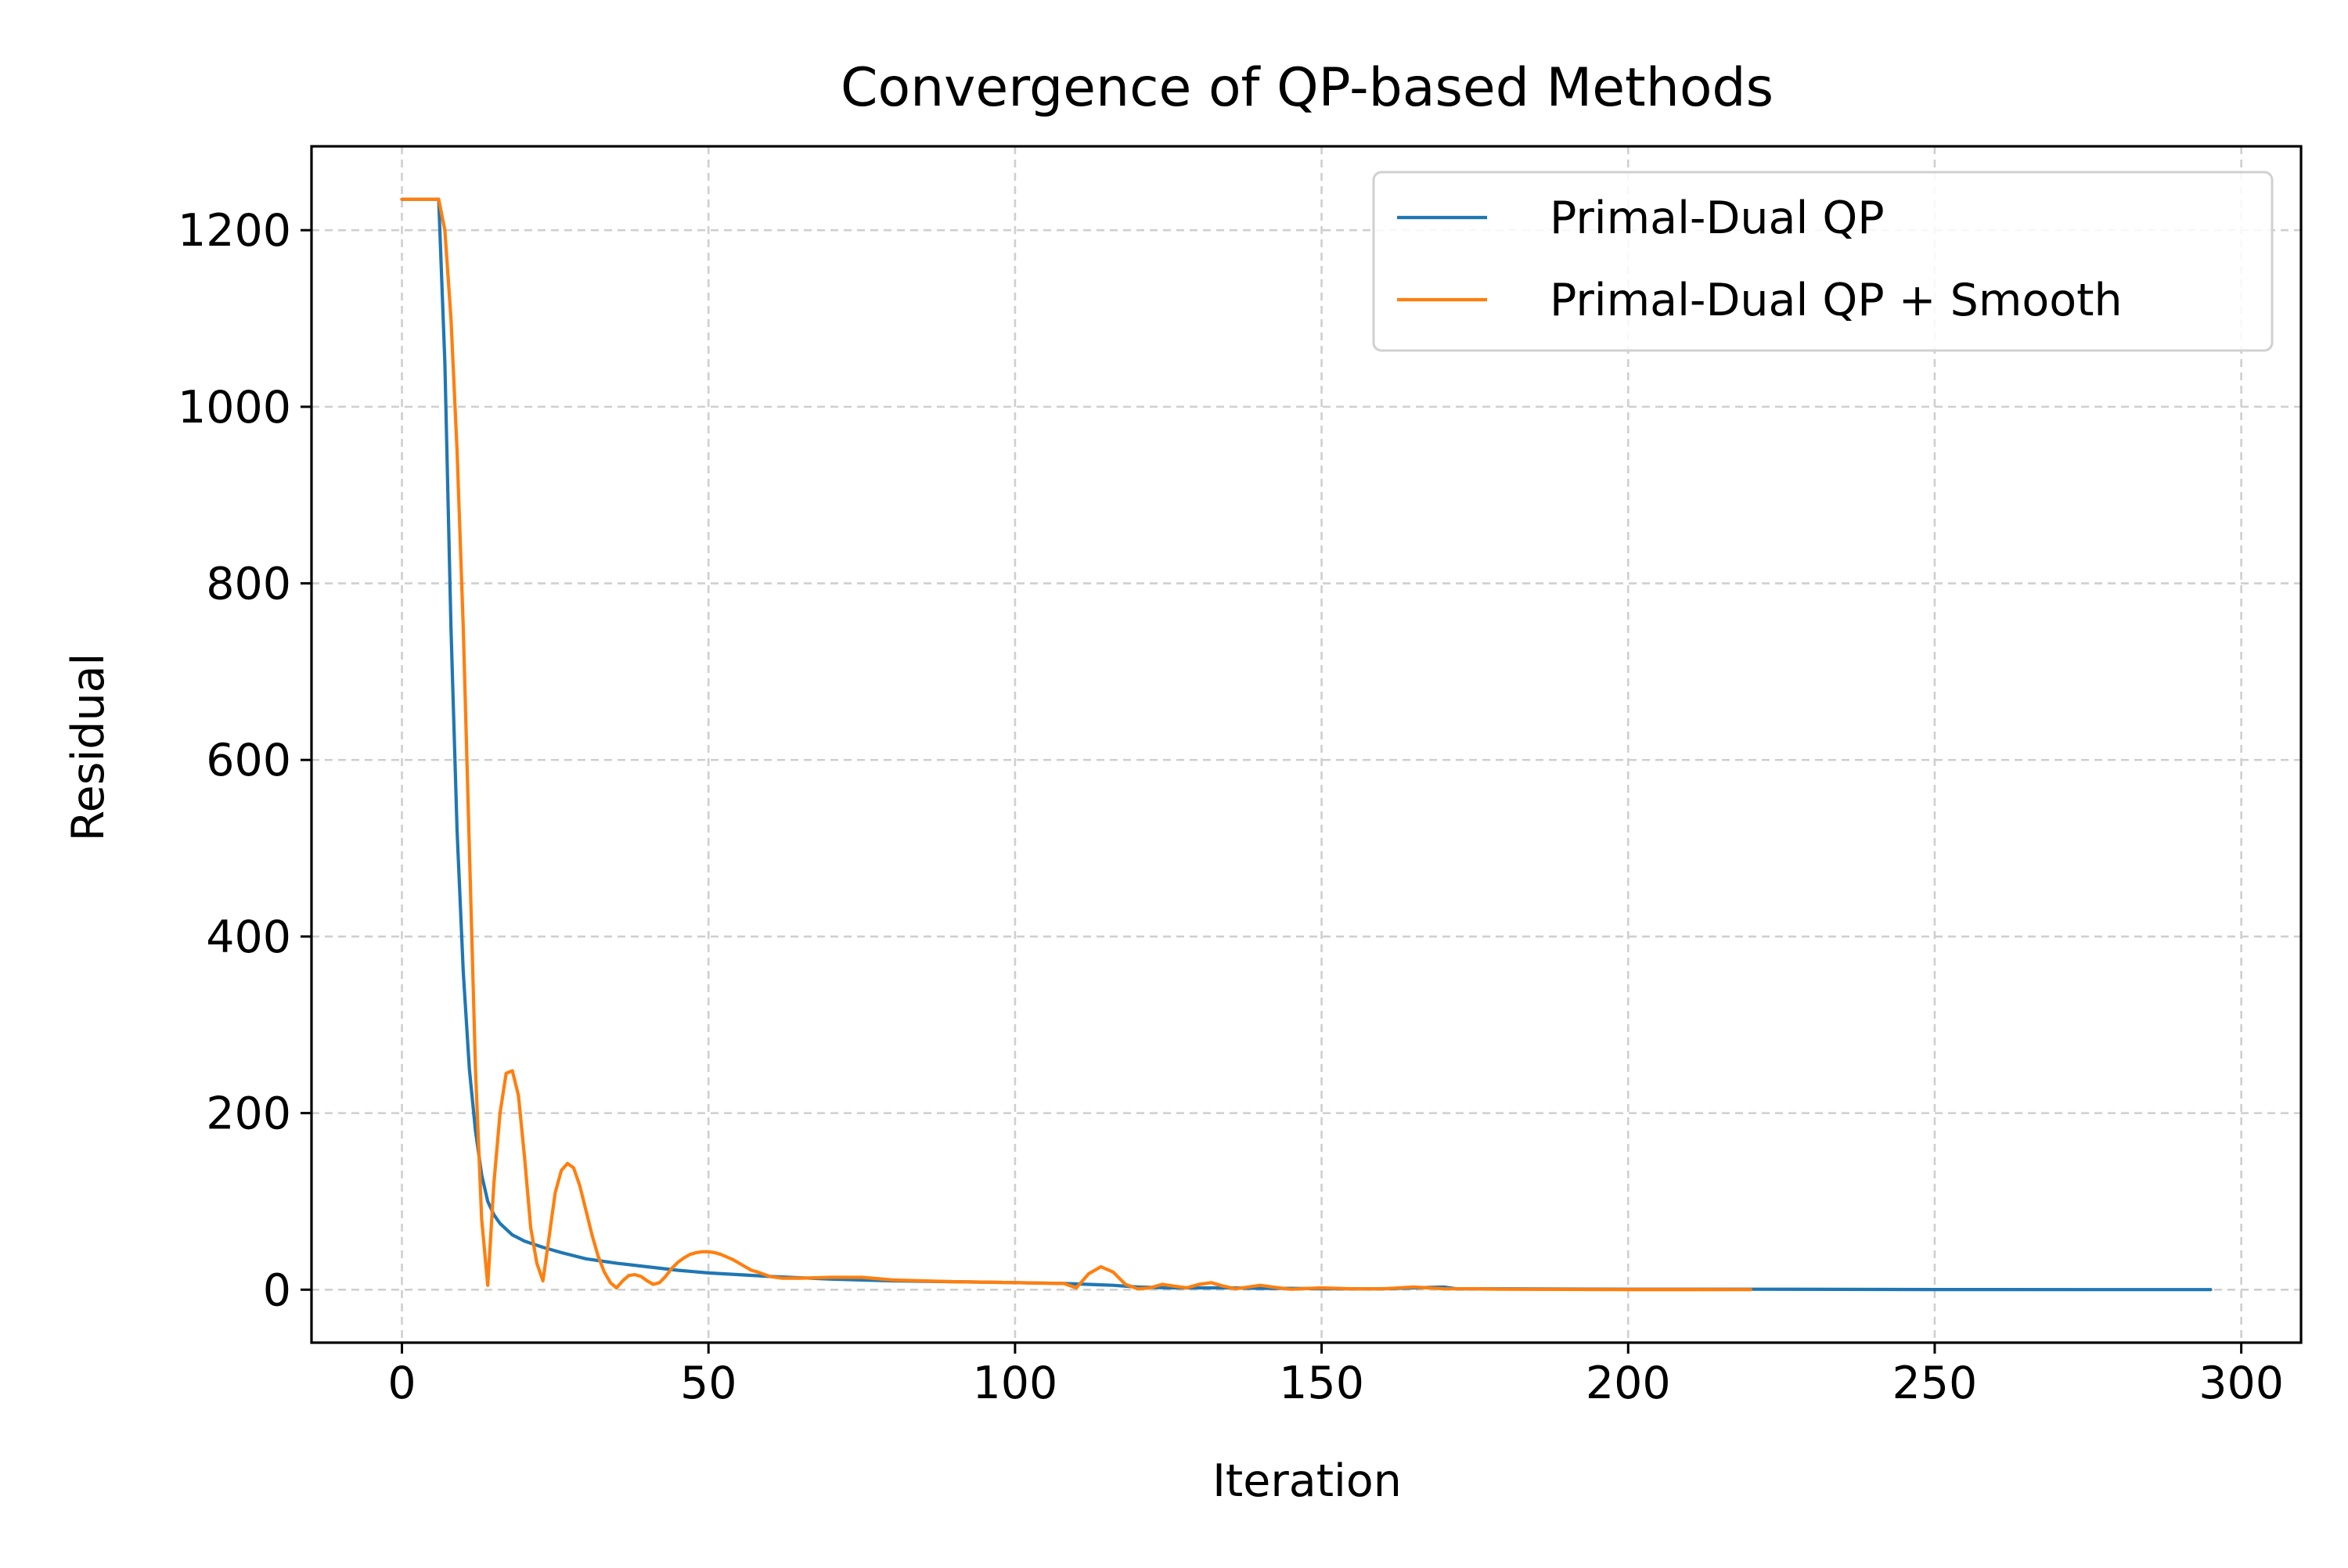  I want to click on legend: Primal-Dual QP Primal-Dual QP + Smooth, so click(1823, 261).